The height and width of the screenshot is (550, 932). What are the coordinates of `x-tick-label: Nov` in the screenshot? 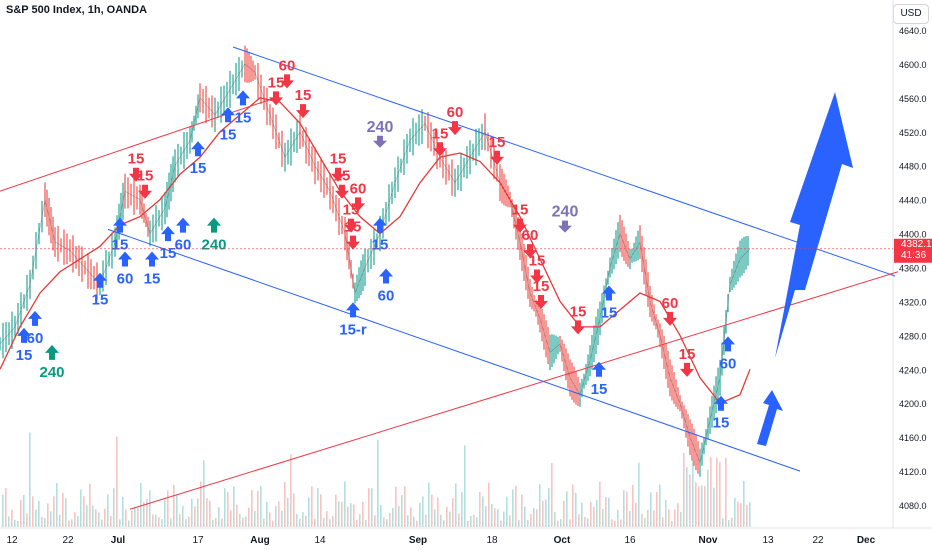 It's located at (708, 540).